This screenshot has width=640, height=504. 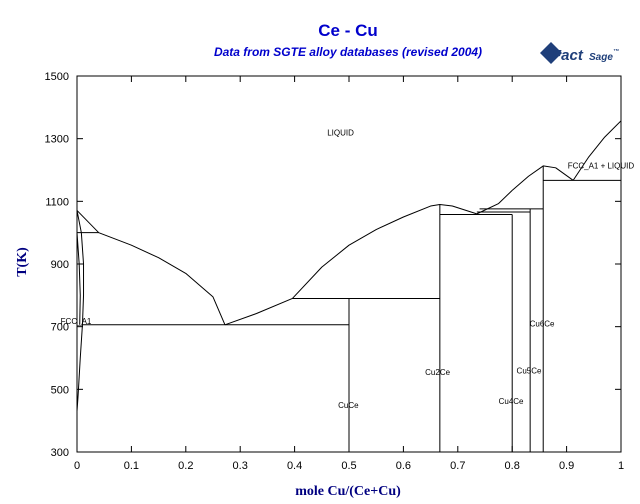 I want to click on x-tick-labels: 0 0.1 0.2 0.3 0.4 0.5 0.6 0.7 0.8 0.9 1, so click(x=349, y=466).